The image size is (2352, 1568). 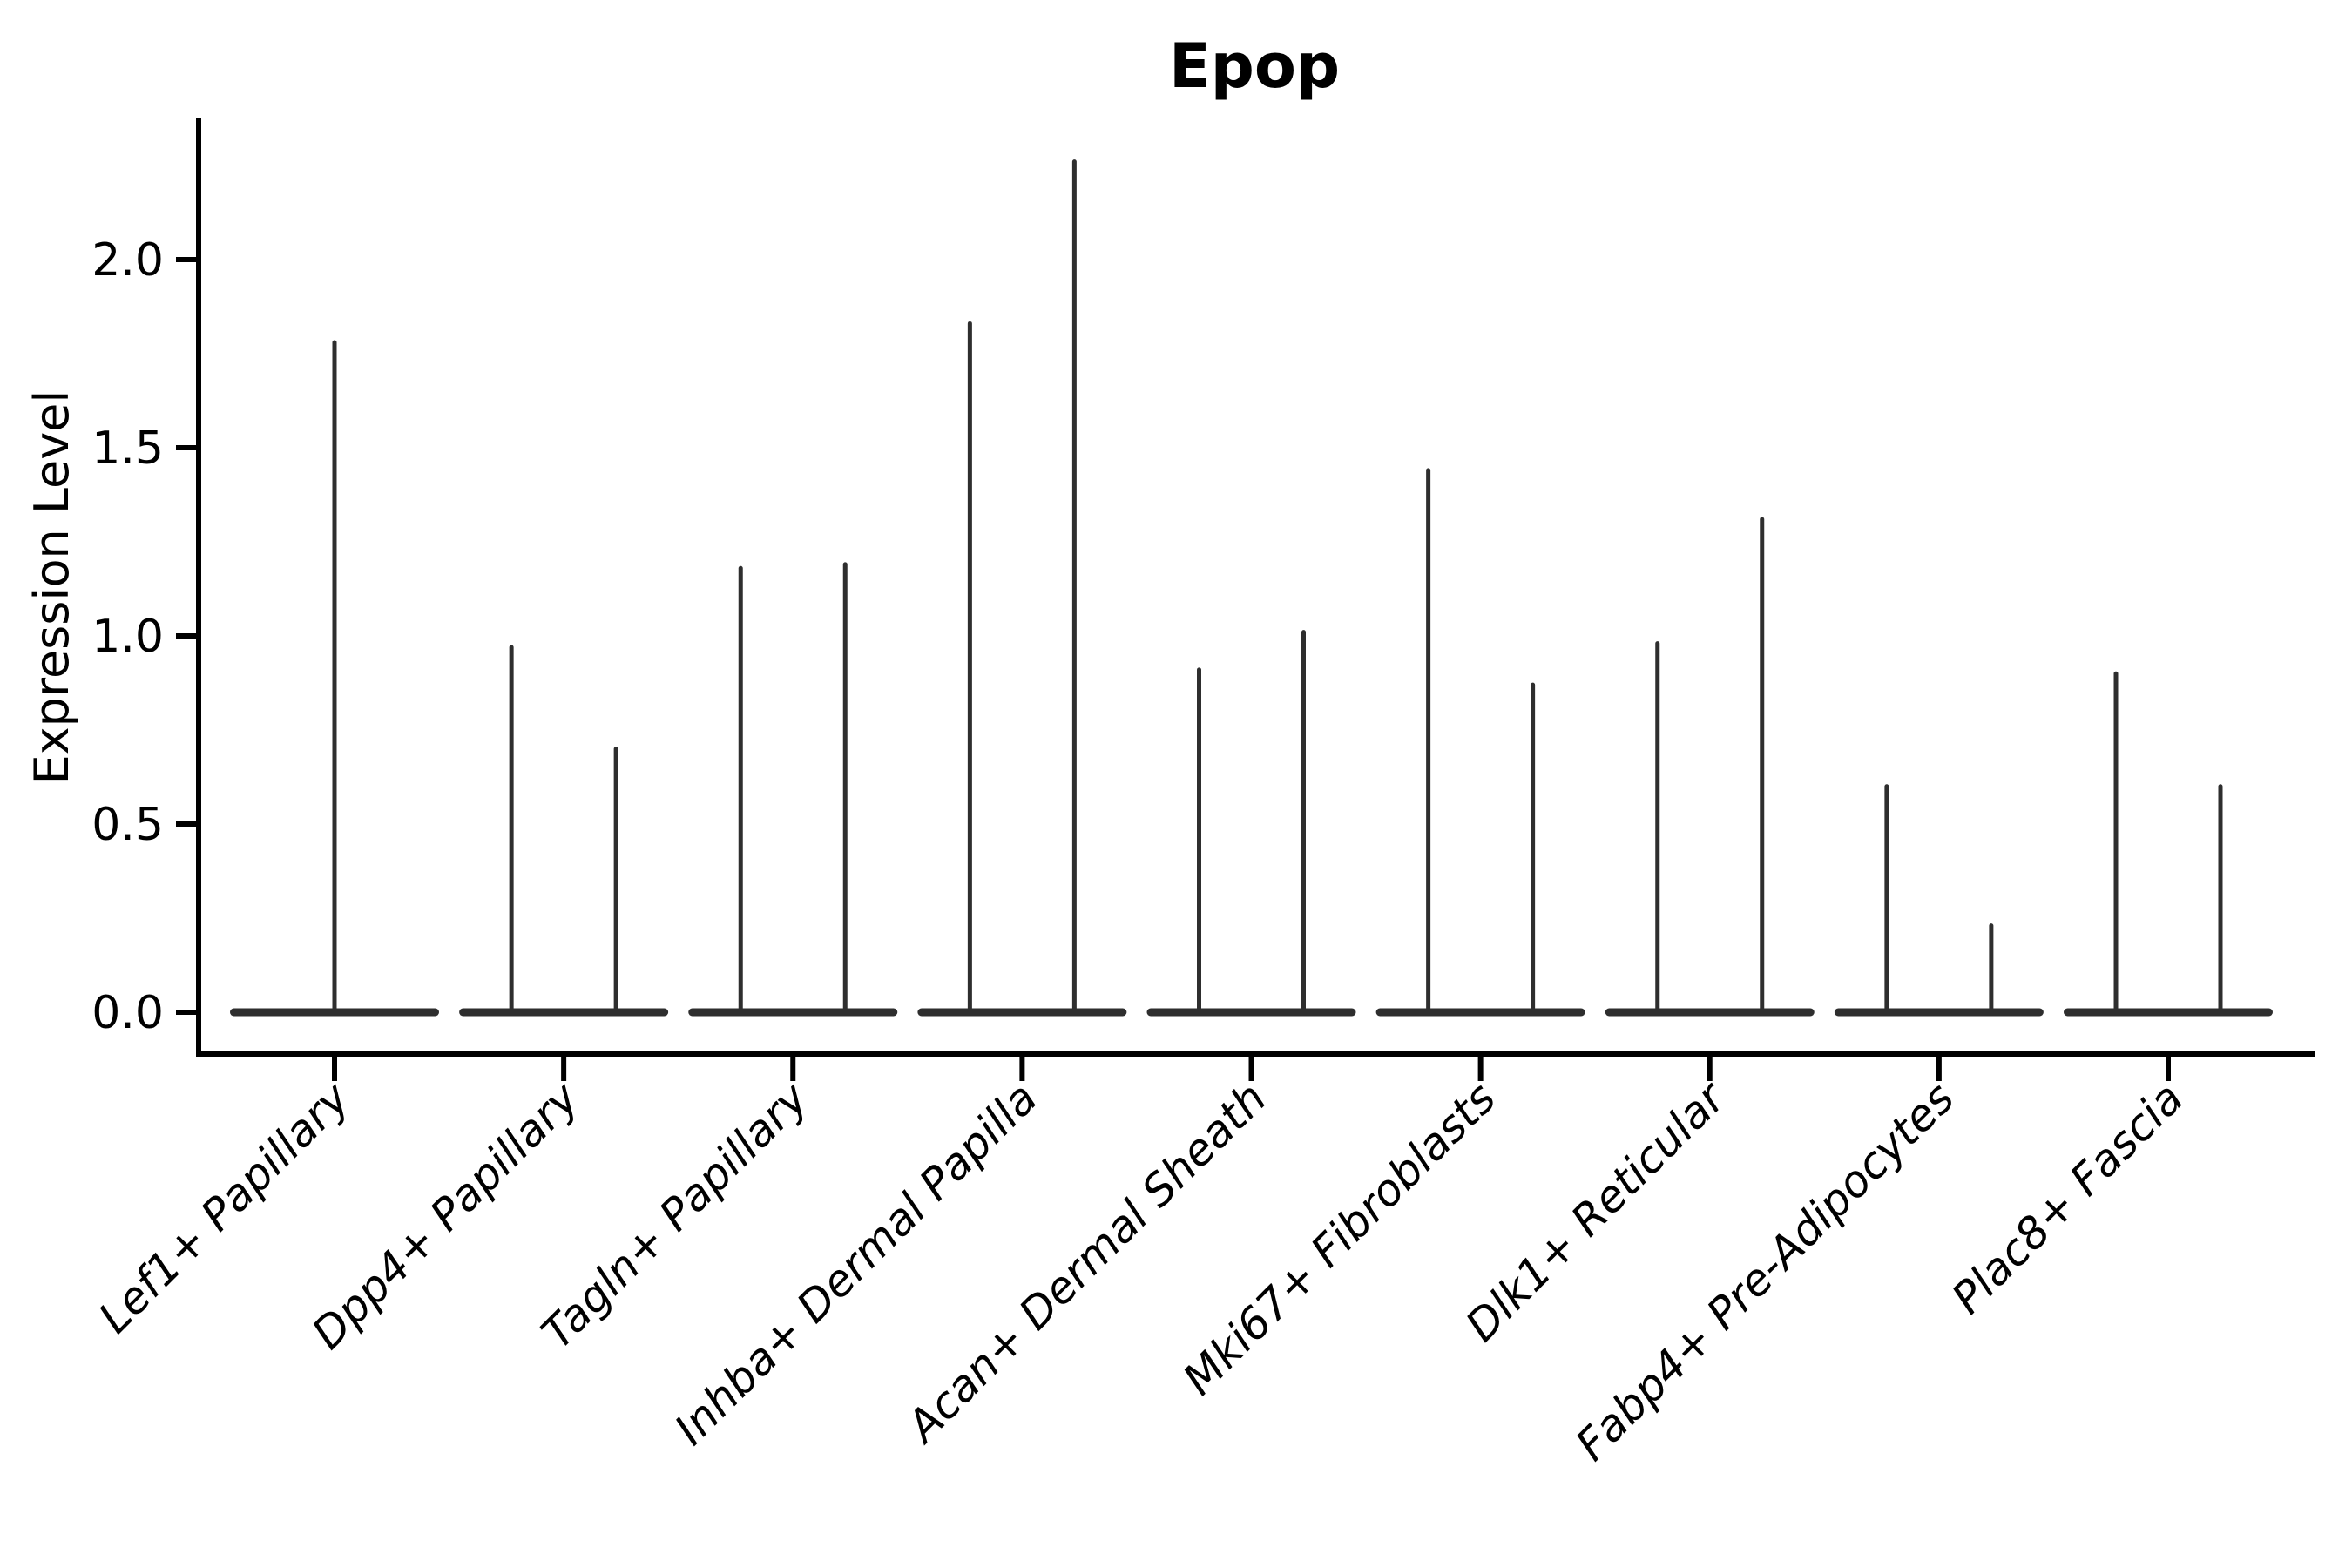 What do you see at coordinates (1086, 1262) in the screenshot?
I see `x-axis-label: Acan+ Dermal Sheath` at bounding box center [1086, 1262].